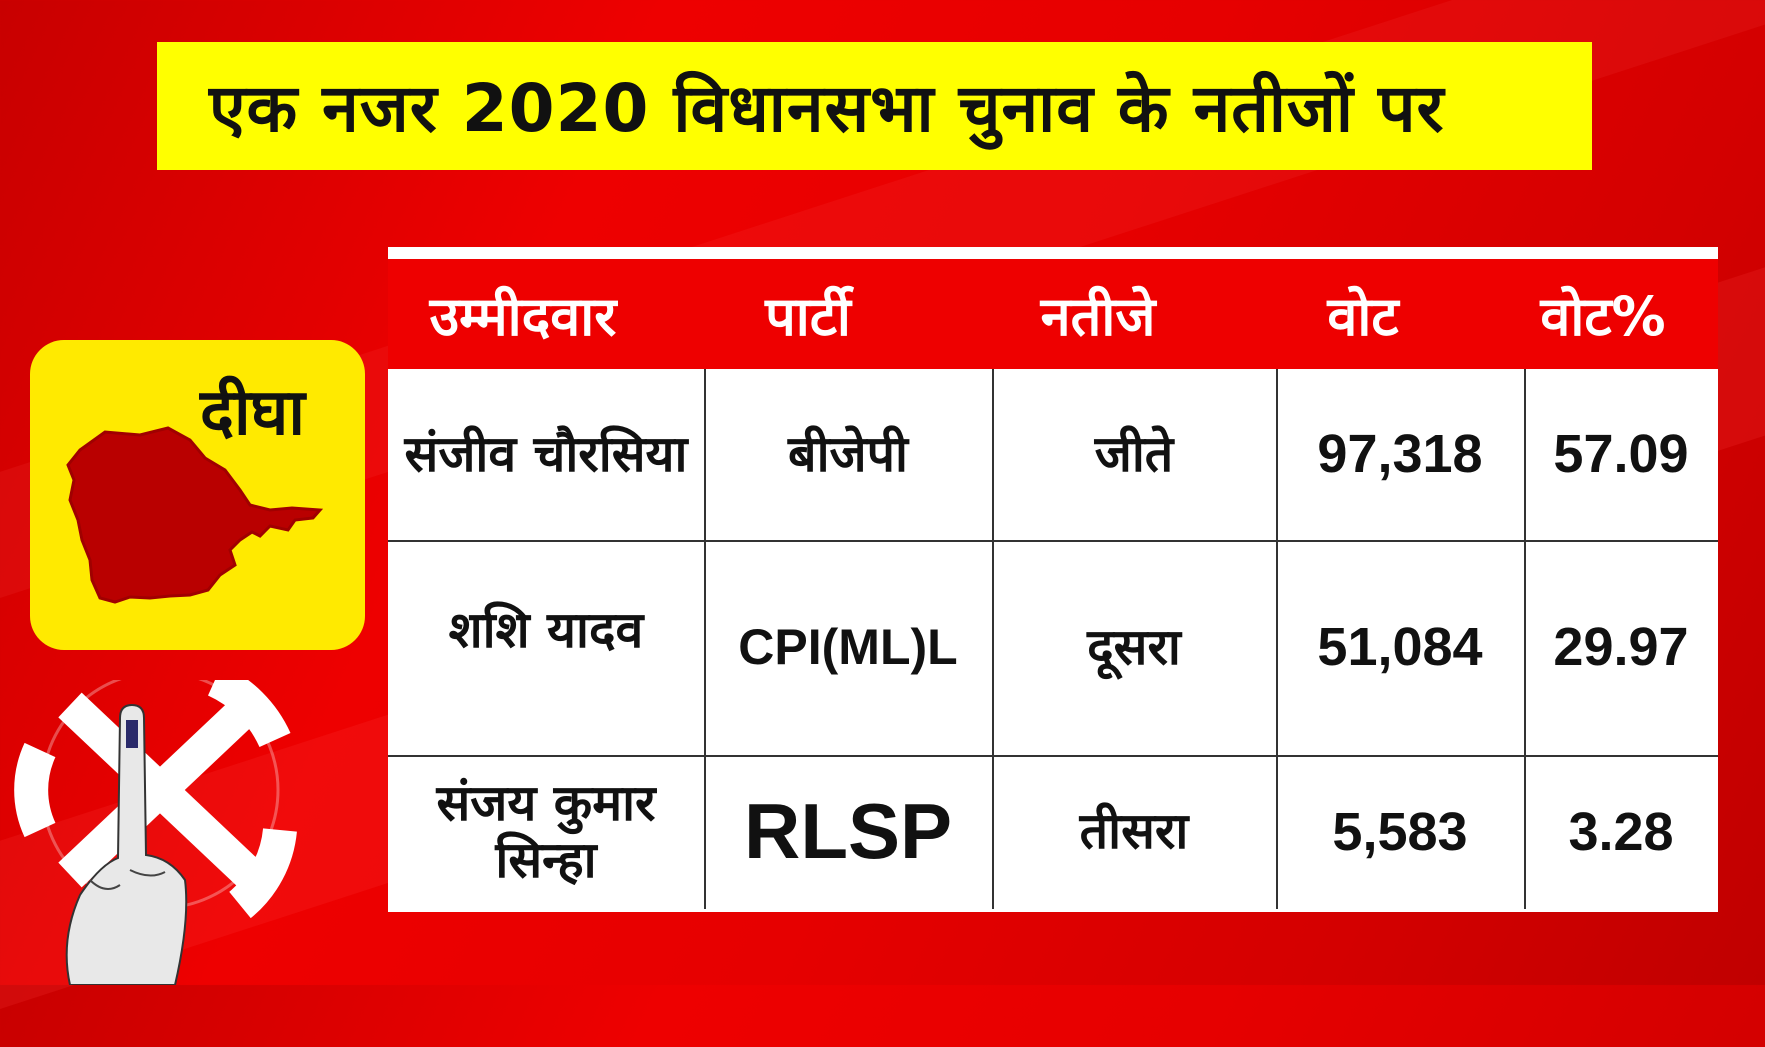 Image resolution: width=1765 pixels, height=1047 pixels. What do you see at coordinates (827, 108) in the screenshot?
I see `page-title: एक नजर 2020 विधानसभा चुनाव के नतीजों पर` at bounding box center [827, 108].